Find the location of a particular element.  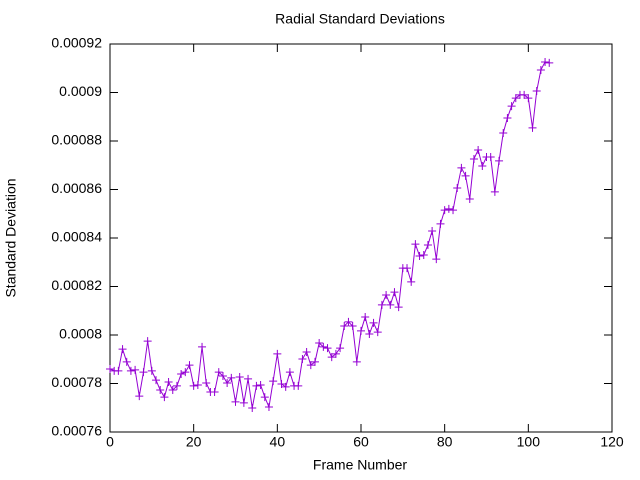

x-tick-label: 60 is located at coordinates (361, 442).